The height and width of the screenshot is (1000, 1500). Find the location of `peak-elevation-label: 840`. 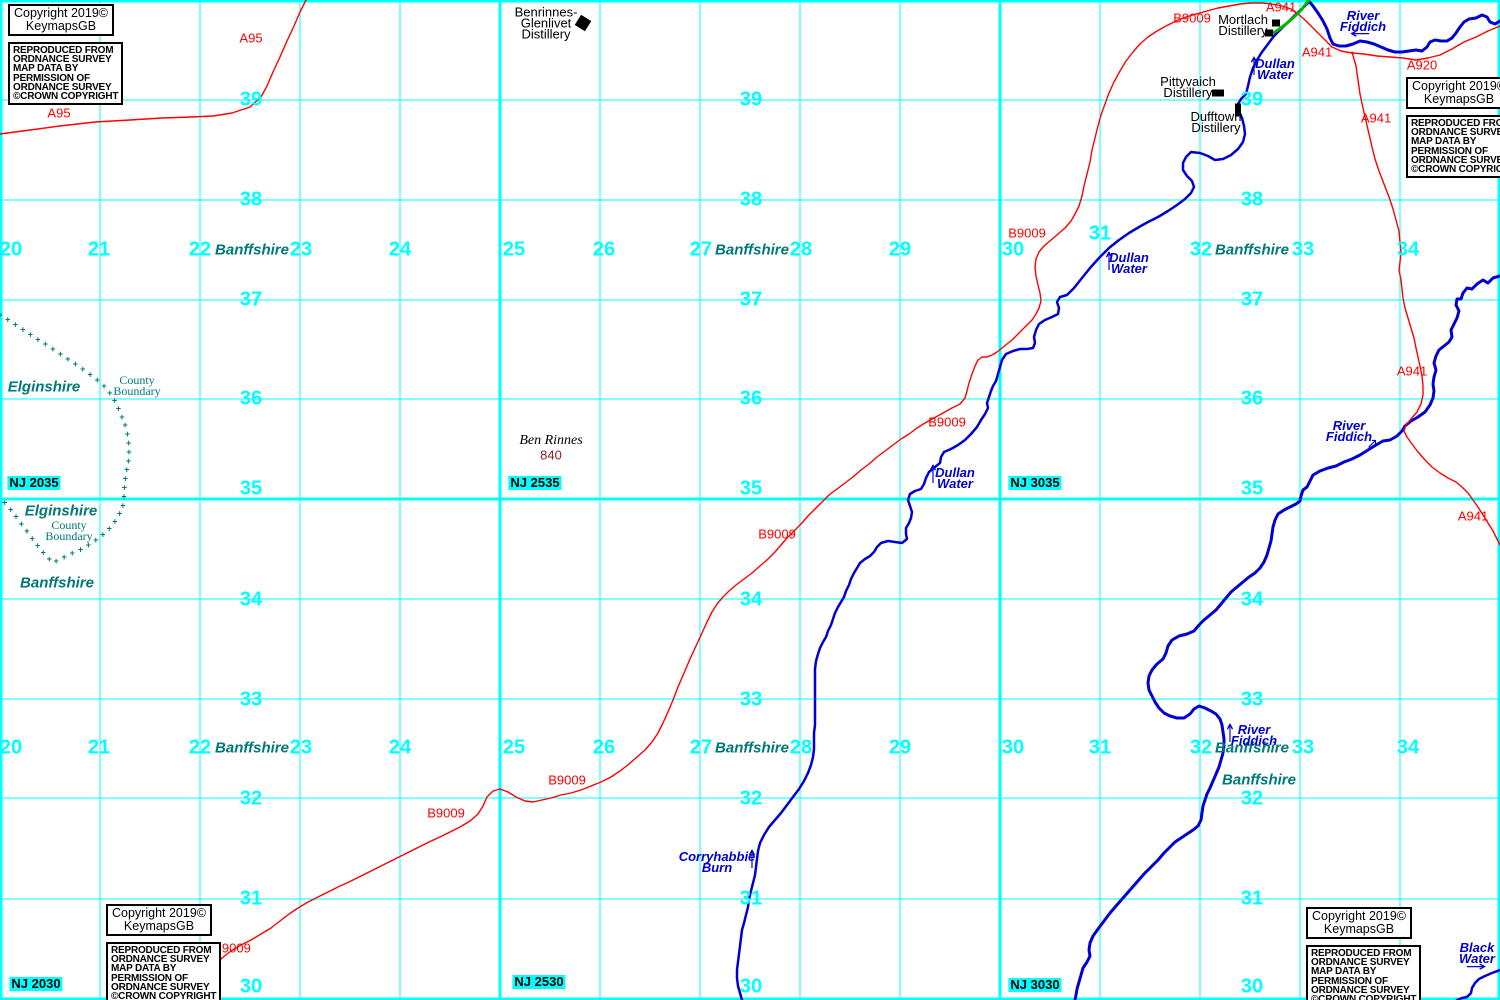

peak-elevation-label: 840 is located at coordinates (551, 455).